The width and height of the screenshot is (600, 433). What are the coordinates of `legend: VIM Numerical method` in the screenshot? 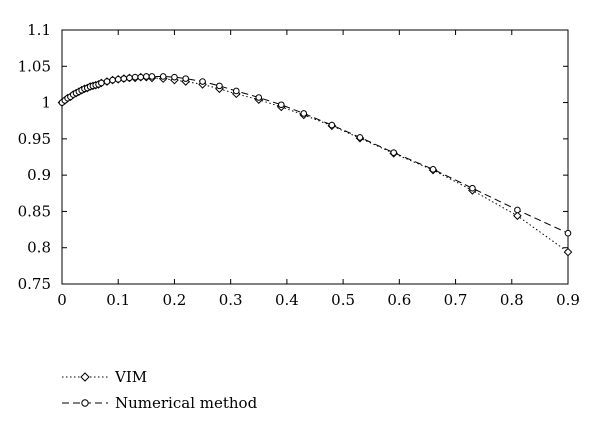 It's located at (160, 390).